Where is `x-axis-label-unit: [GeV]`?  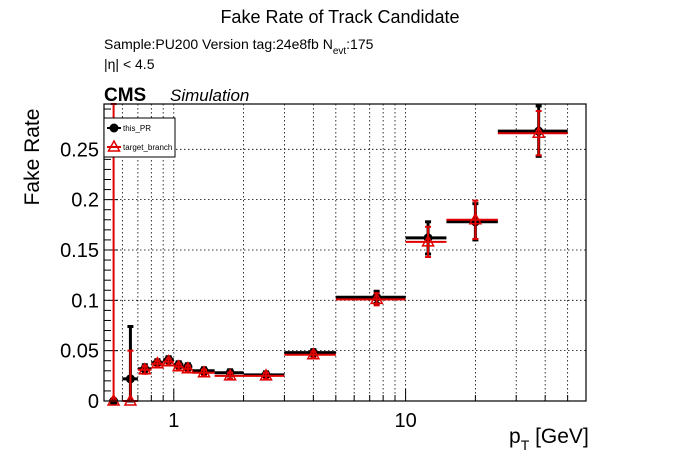 x-axis-label-unit: [GeV] is located at coordinates (559, 436).